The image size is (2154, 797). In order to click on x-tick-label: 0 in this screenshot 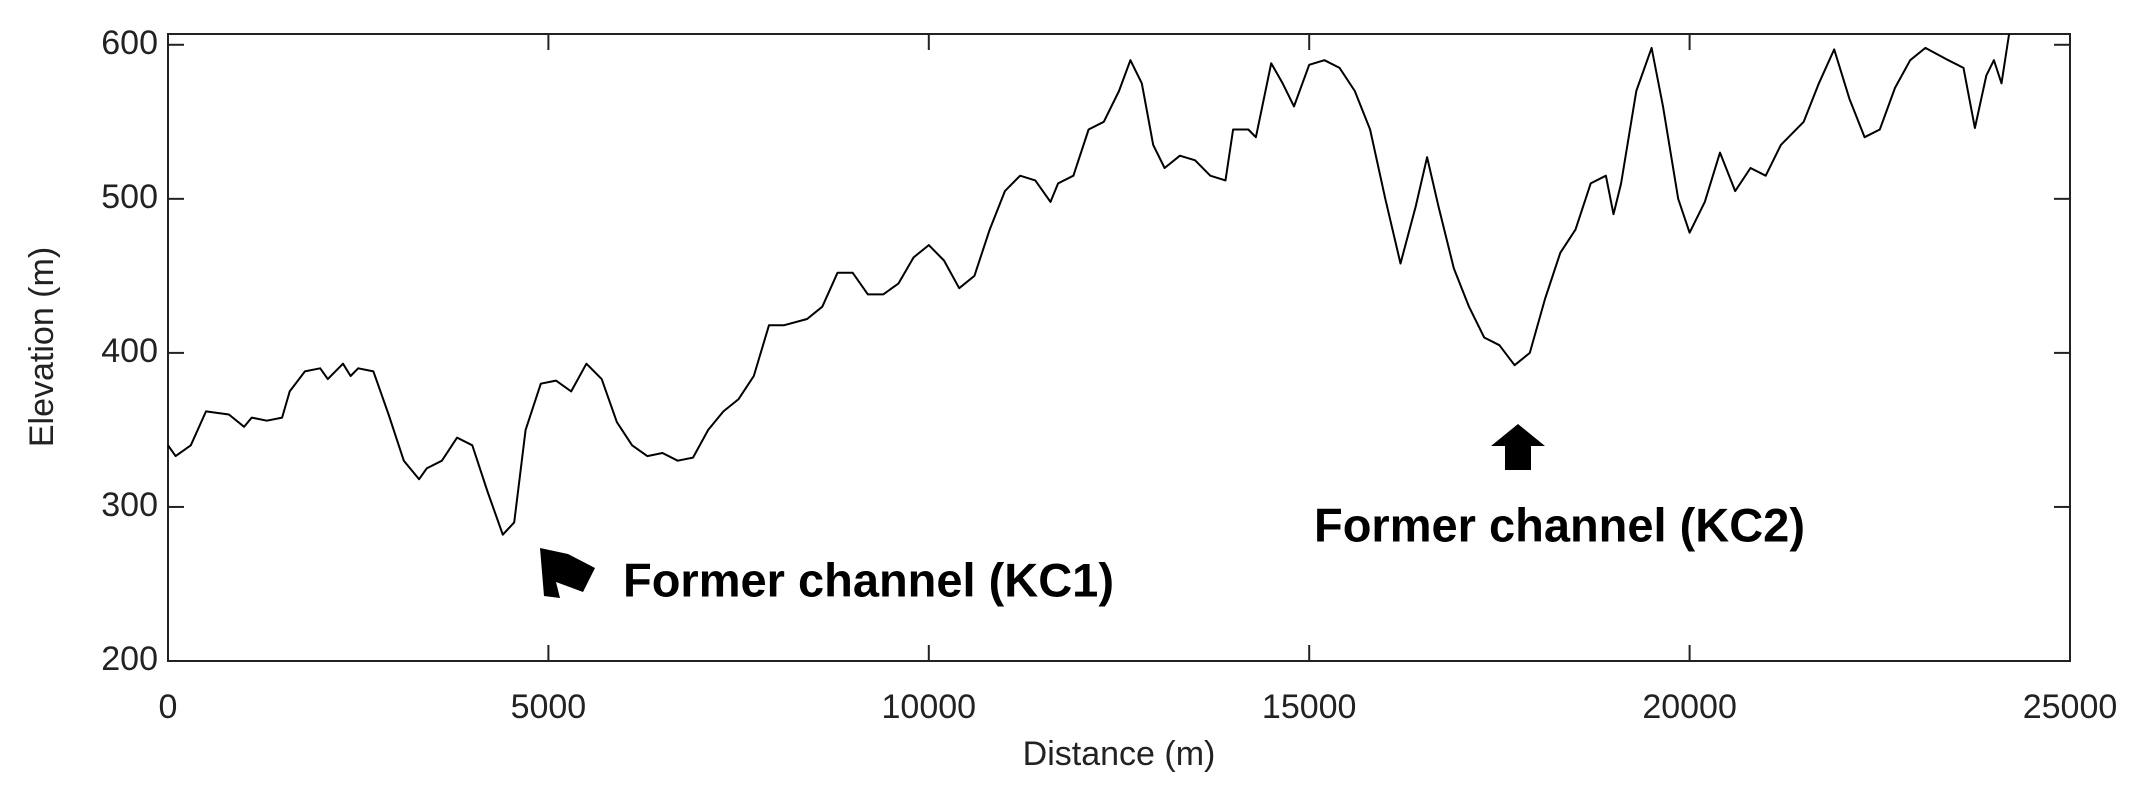, I will do `click(168, 707)`.